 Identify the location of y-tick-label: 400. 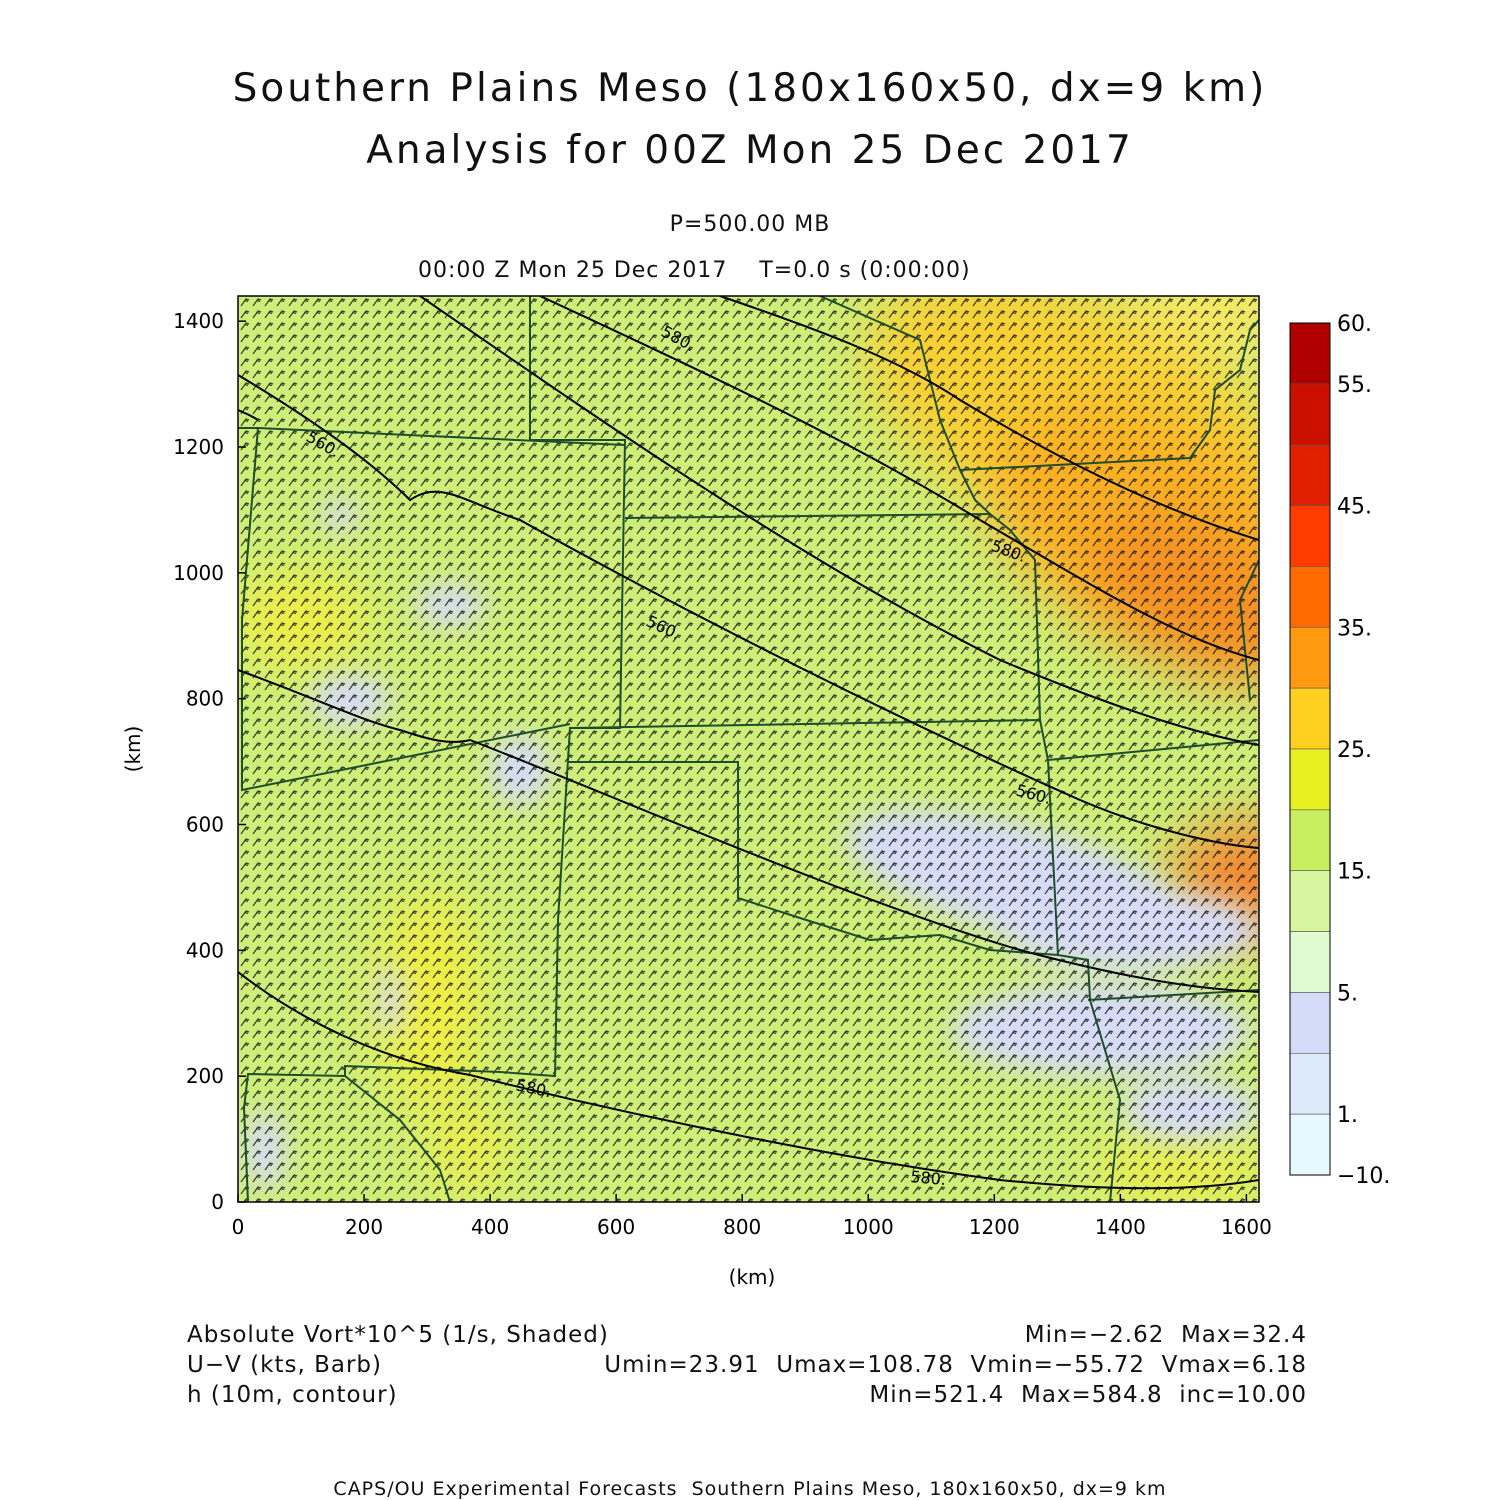
(205, 950).